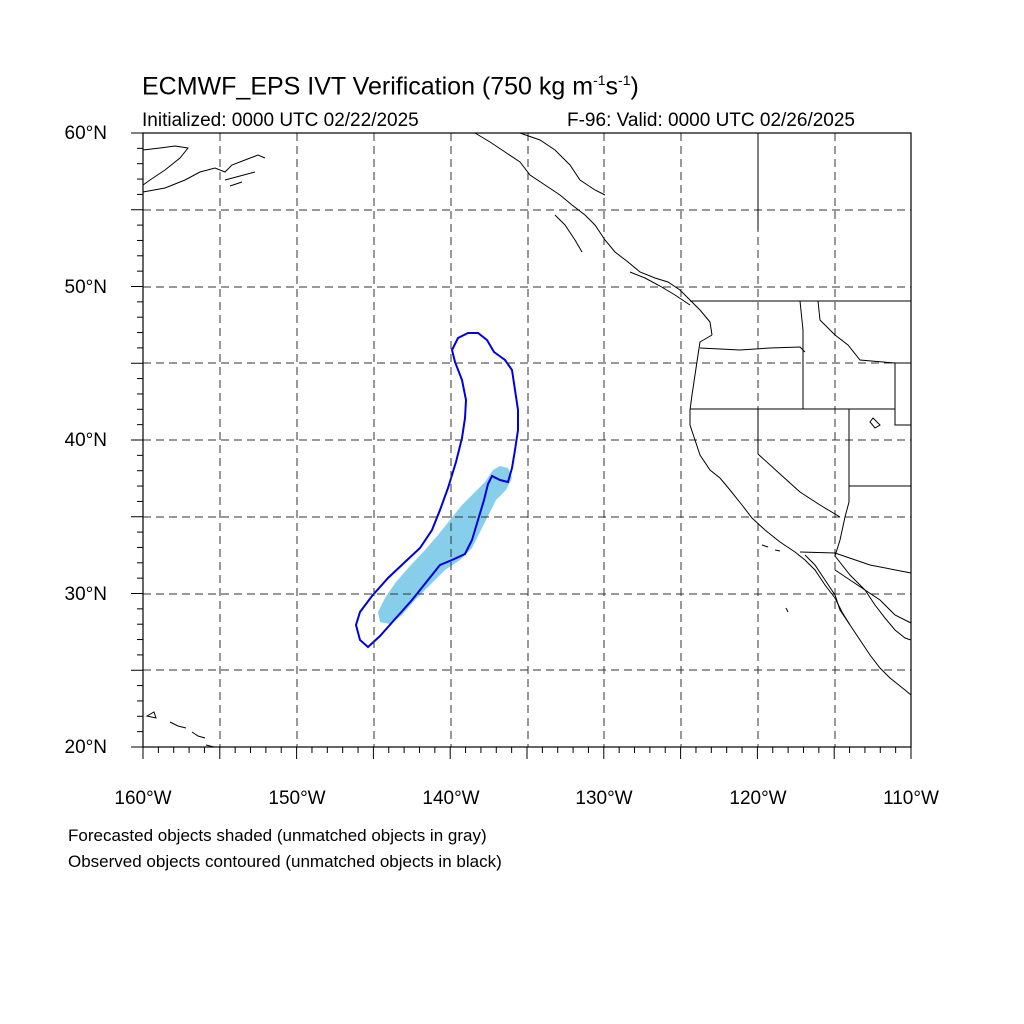  I want to click on lat-label-30n: 30°N, so click(85, 594).